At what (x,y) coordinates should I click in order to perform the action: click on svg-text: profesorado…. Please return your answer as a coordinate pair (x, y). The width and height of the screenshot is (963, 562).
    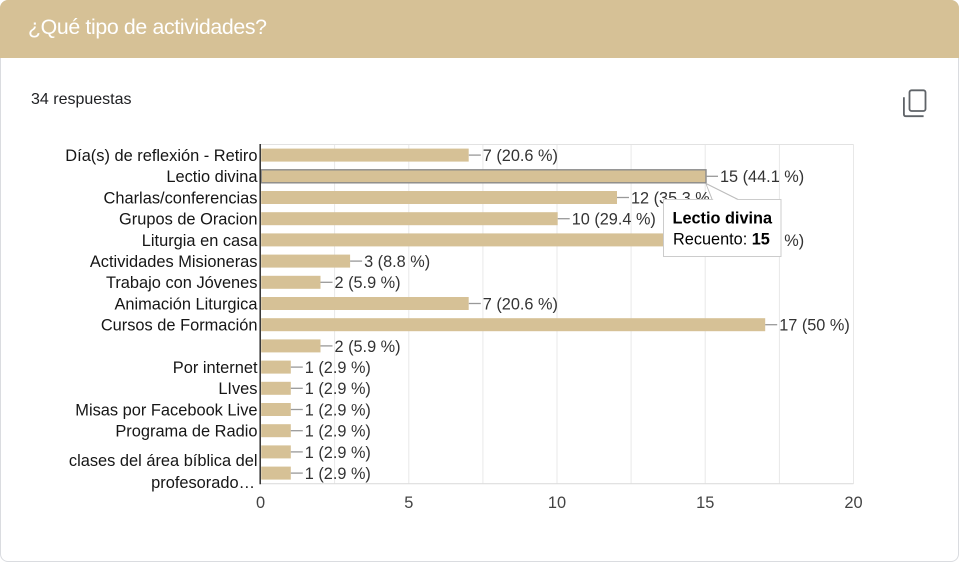
    Looking at the image, I should click on (203, 483).